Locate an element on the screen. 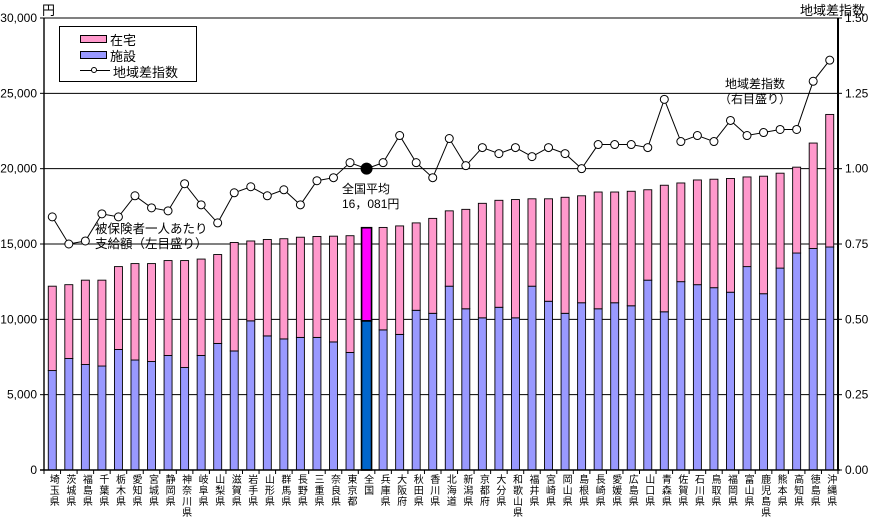 The image size is (869, 521). x-axis-label: 秋田県 is located at coordinates (417, 490).